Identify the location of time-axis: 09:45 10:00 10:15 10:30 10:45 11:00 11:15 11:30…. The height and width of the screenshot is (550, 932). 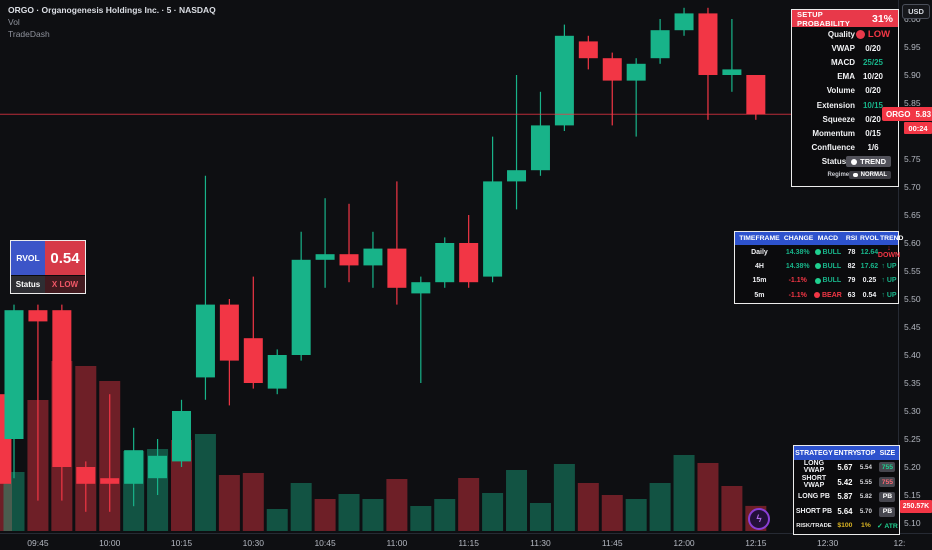
(466, 542).